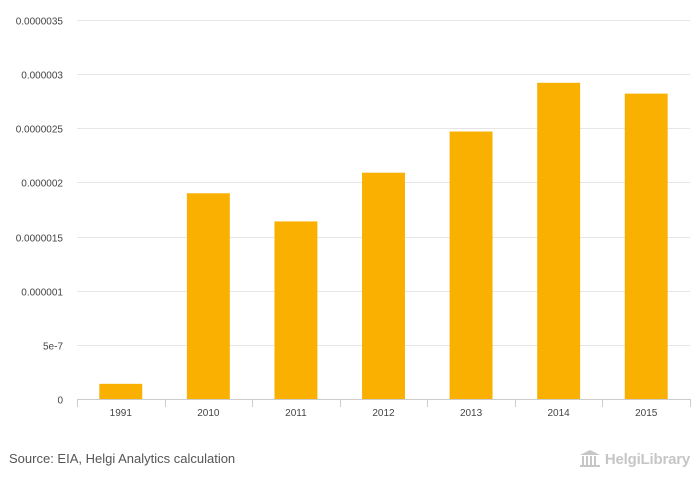  Describe the element at coordinates (42, 76) in the screenshot. I see `y-tick-label: 0.000003` at that location.